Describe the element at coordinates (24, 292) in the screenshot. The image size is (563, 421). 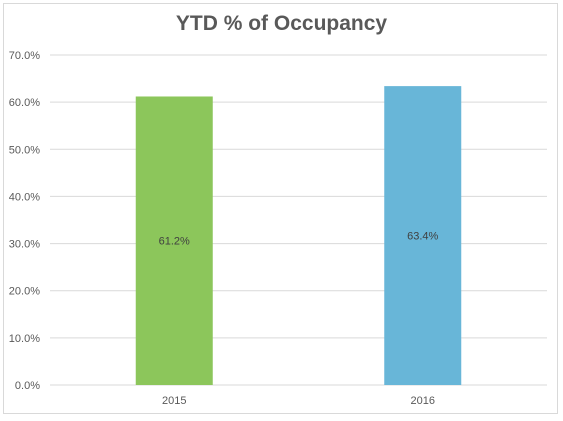
I see `y-tick-label: 20.0%` at that location.